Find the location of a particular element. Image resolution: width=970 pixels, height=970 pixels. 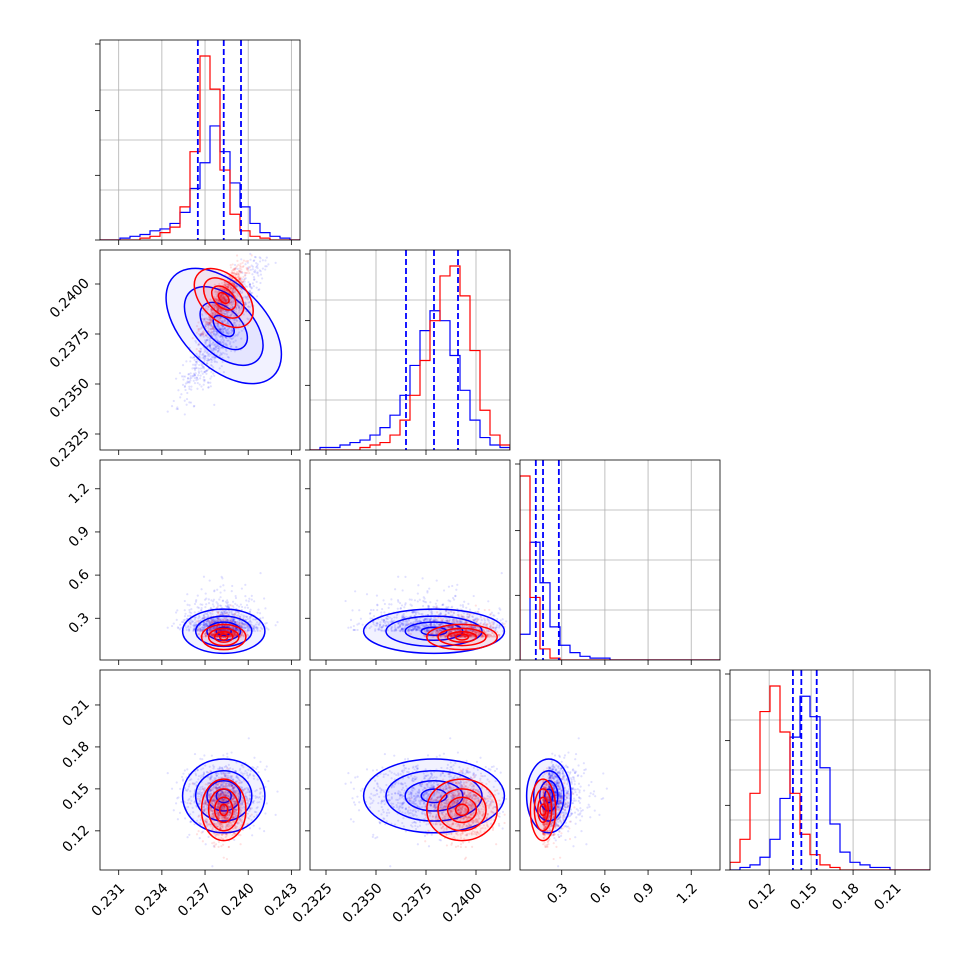

blue-histogram is located at coordinates (410, 380).